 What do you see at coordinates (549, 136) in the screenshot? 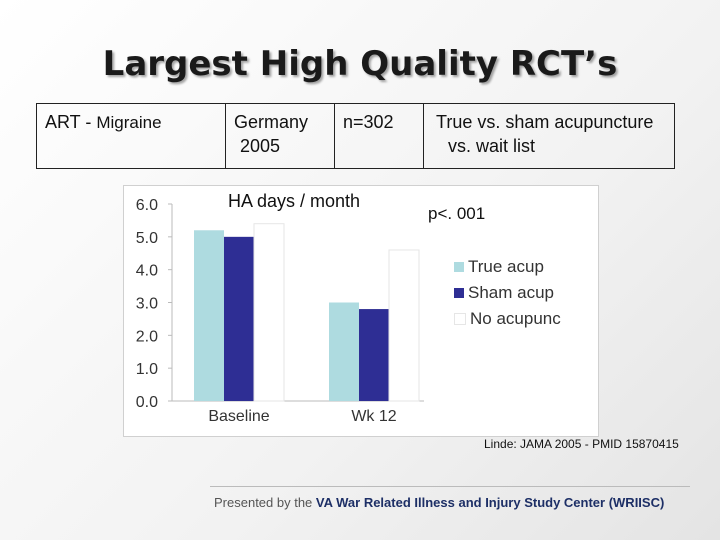
I see `comparison-cell: True vs. sham acupuncture vs. wait list` at bounding box center [549, 136].